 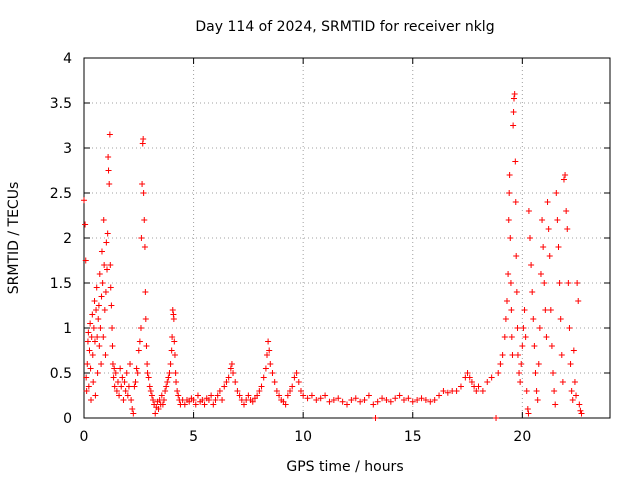 What do you see at coordinates (344, 467) in the screenshot?
I see `x-axis-label: GPS time / hours` at bounding box center [344, 467].